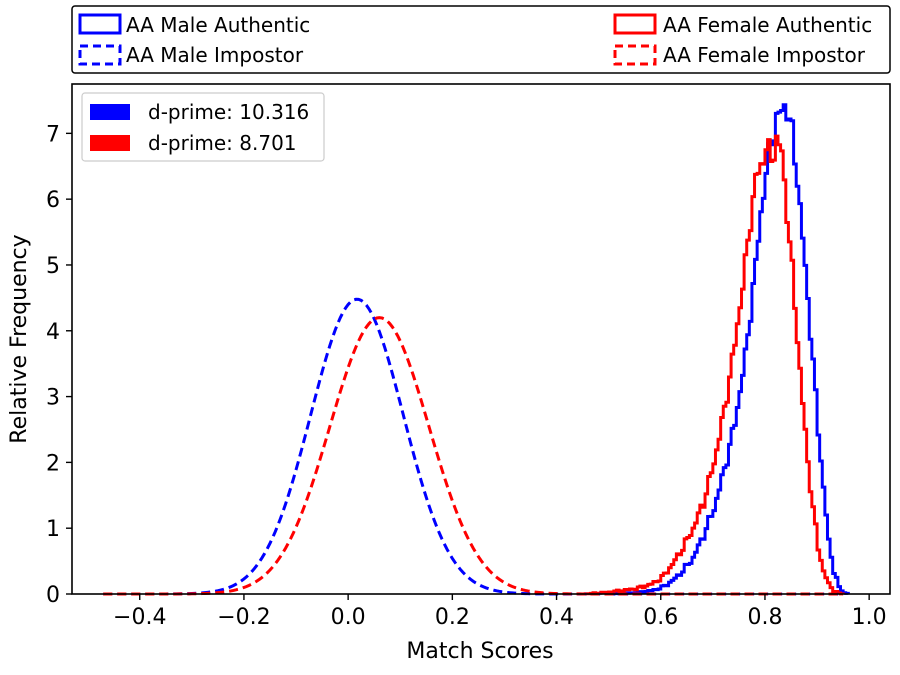 Image resolution: width=900 pixels, height=675 pixels. Describe the element at coordinates (660, 617) in the screenshot. I see `x-tick-label: 0.6` at that location.